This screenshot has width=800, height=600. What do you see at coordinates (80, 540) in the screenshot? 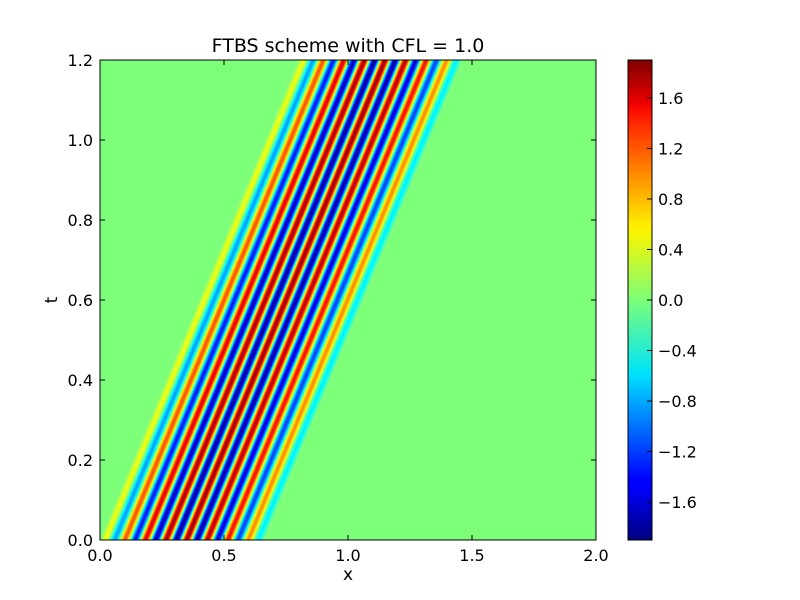
I see `y-tick-label: 0.0` at bounding box center [80, 540].